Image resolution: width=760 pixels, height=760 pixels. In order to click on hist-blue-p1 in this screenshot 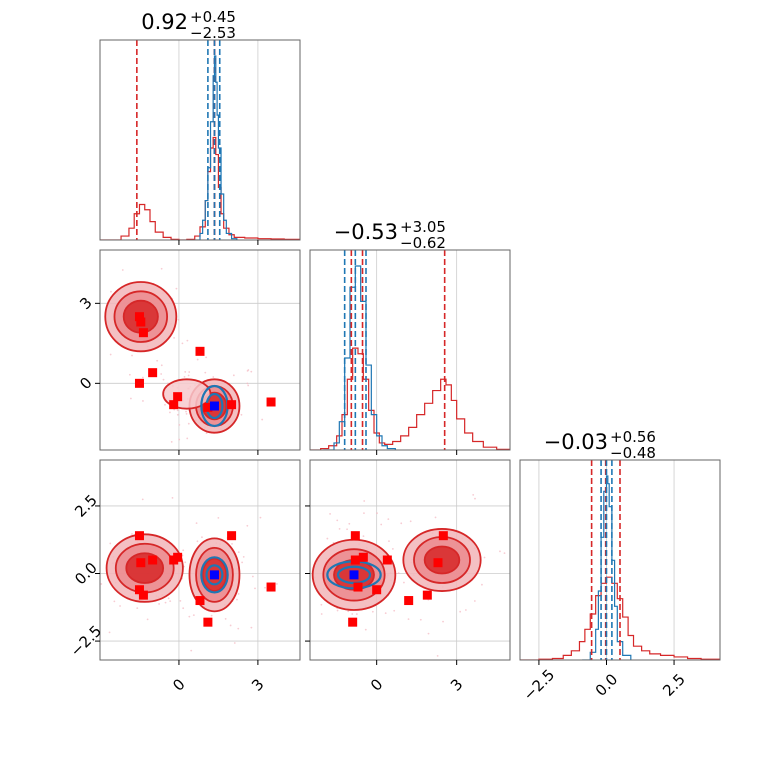, I will do `click(359, 357)`.